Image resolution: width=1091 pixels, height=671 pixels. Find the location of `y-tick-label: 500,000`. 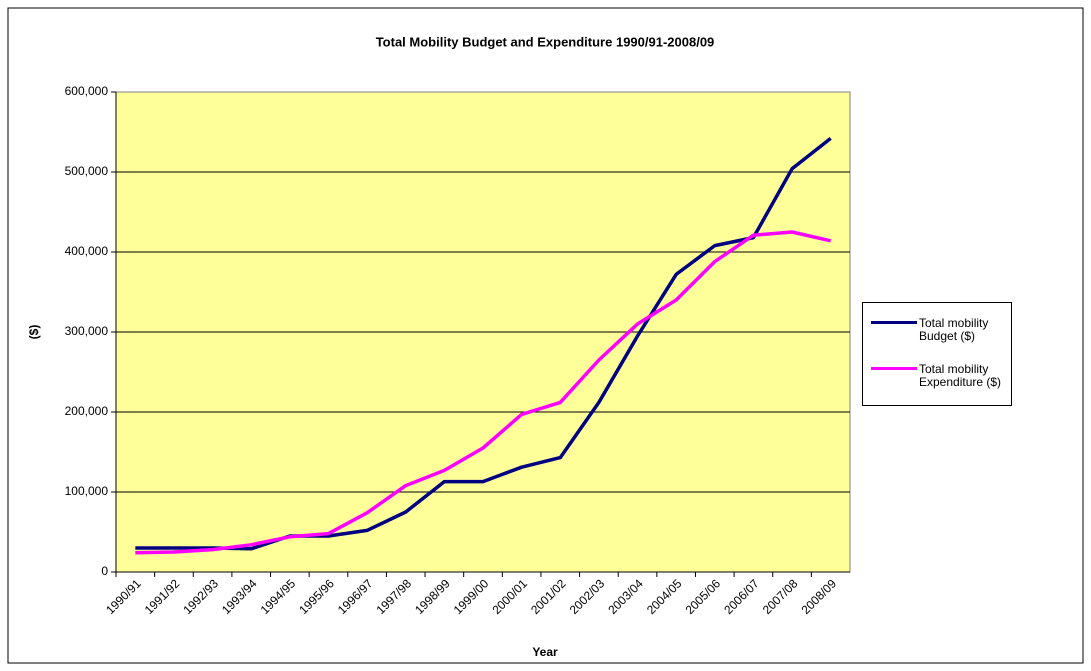

y-tick-label: 500,000 is located at coordinates (87, 171).